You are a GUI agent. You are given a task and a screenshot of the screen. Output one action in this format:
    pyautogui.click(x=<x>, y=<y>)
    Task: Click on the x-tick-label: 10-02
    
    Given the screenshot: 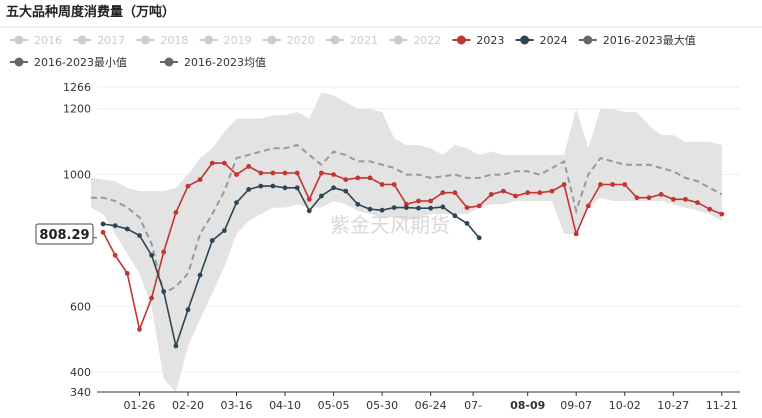 What is the action you would take?
    pyautogui.click(x=625, y=405)
    